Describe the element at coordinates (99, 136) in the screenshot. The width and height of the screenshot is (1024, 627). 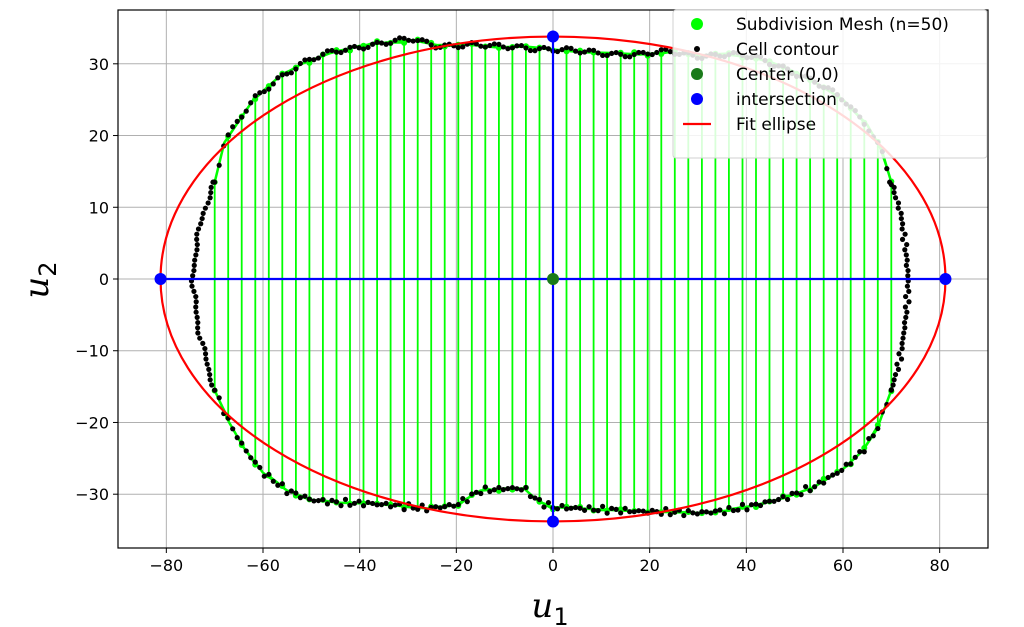
I see `y-tick-label: 20` at that location.